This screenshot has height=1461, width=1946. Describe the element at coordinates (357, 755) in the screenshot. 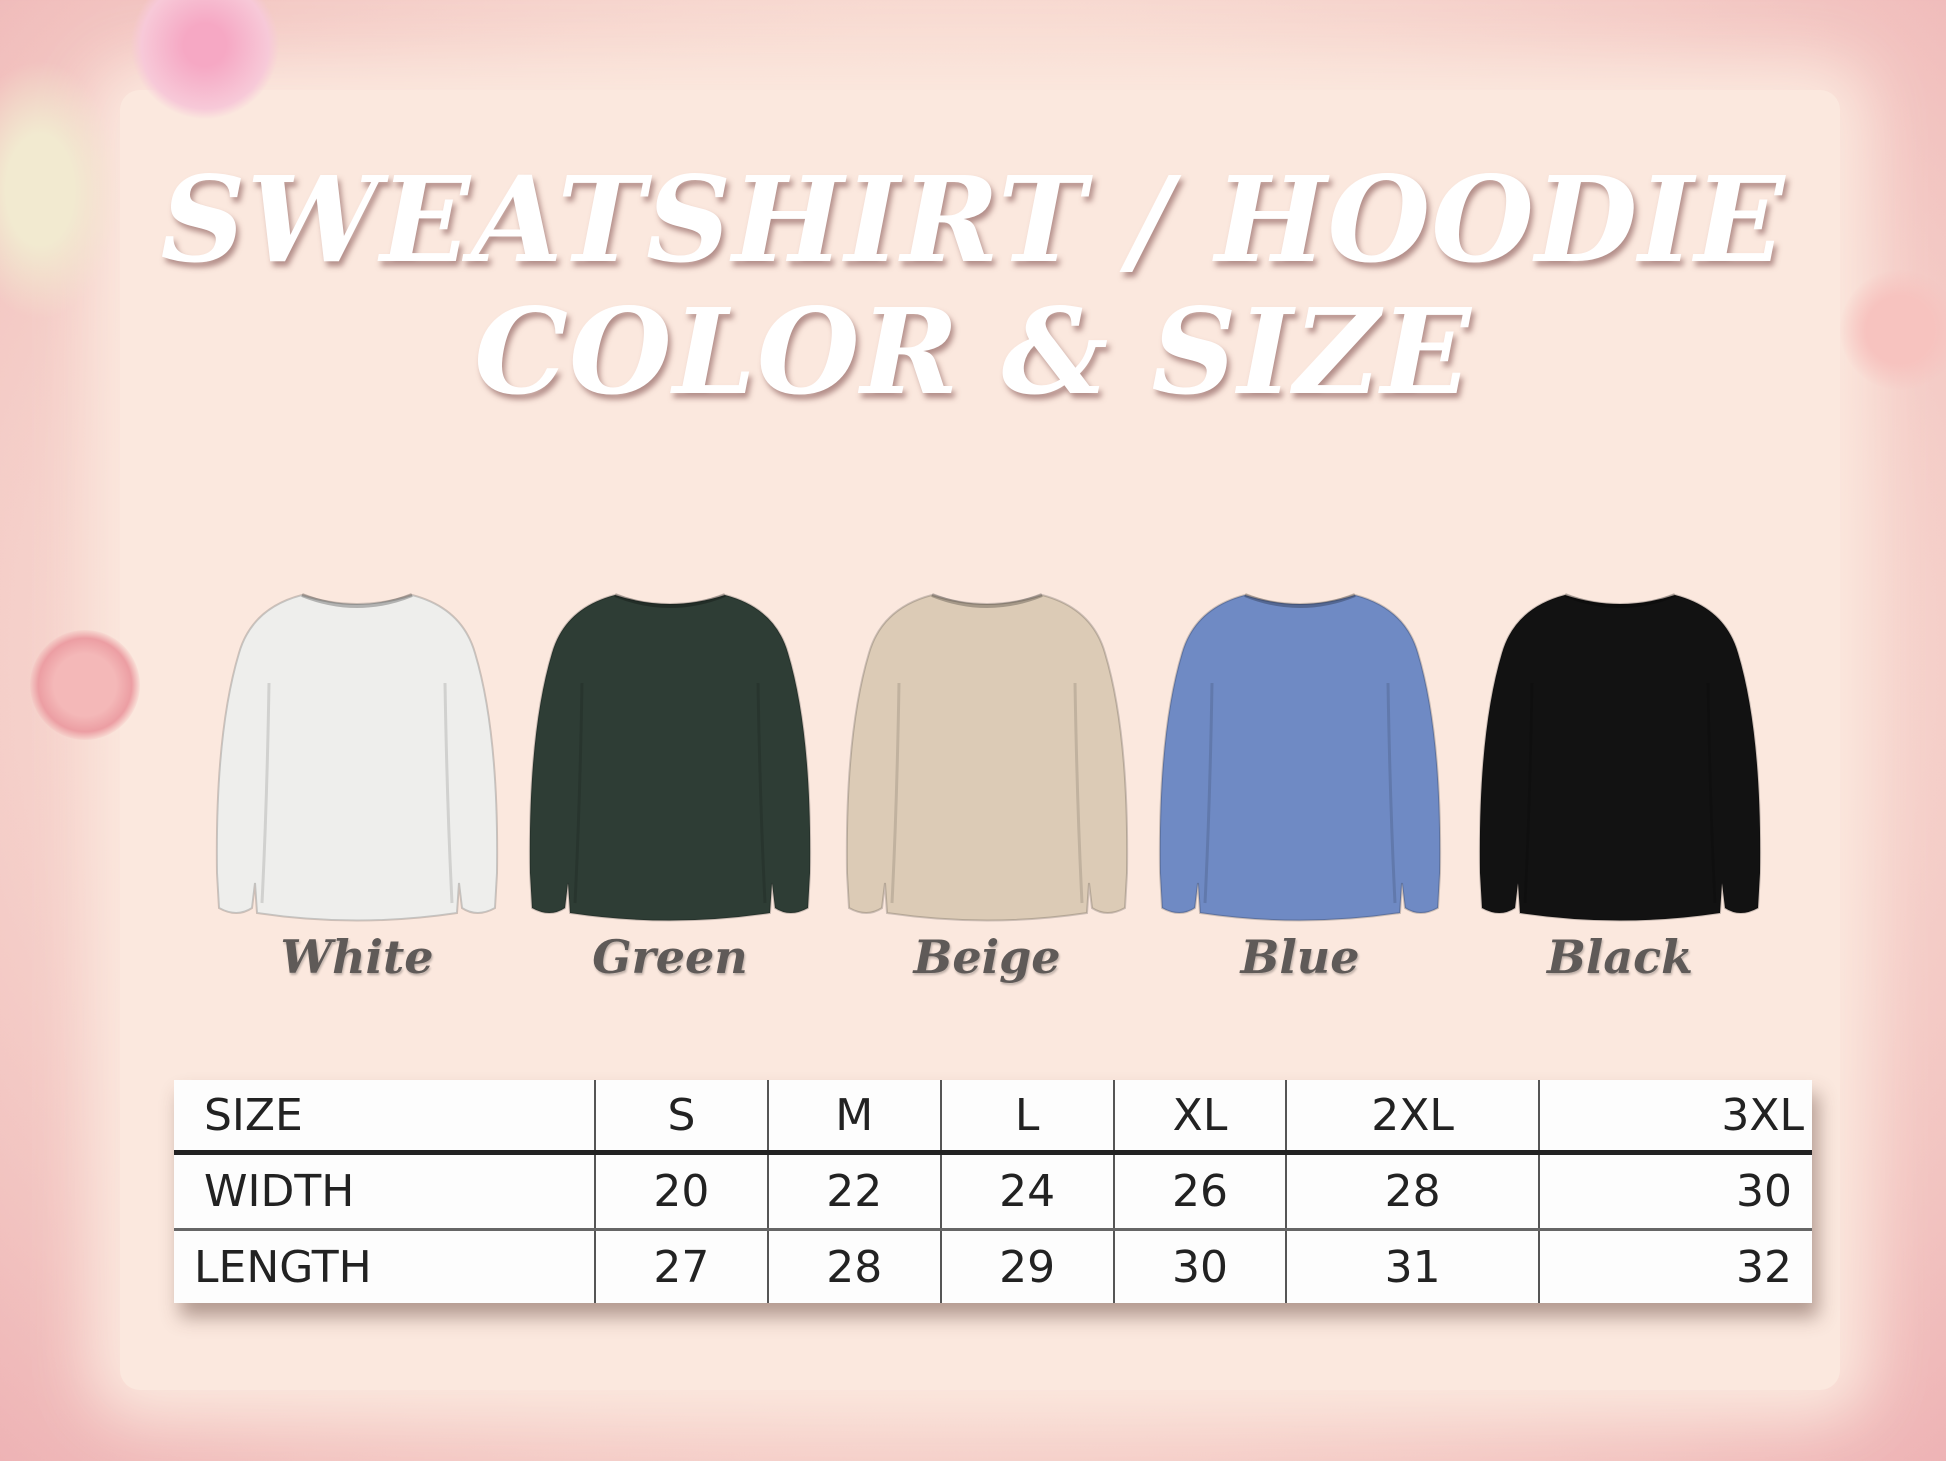

I see `sweater-white` at that location.